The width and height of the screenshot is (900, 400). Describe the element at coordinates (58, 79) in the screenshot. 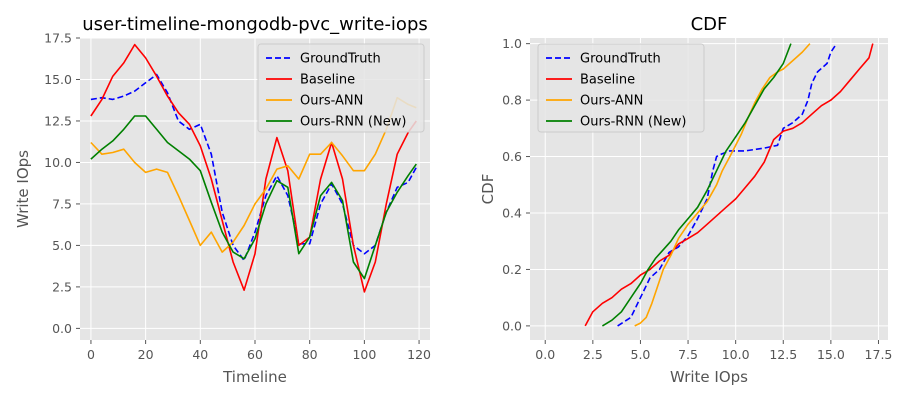

I see `y-tick-label: 15.0` at that location.